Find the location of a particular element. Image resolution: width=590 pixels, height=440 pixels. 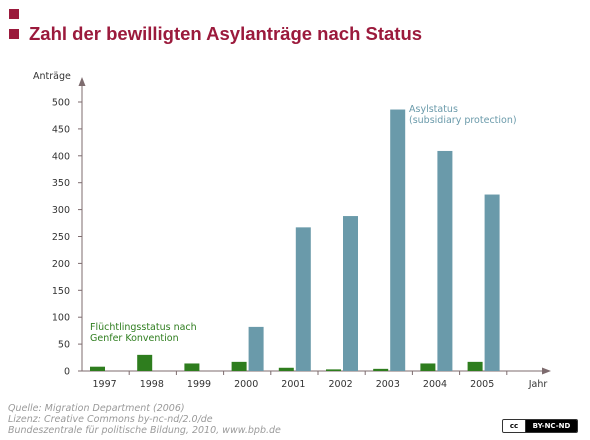

license-terms: BY-NC-ND is located at coordinates (551, 426).